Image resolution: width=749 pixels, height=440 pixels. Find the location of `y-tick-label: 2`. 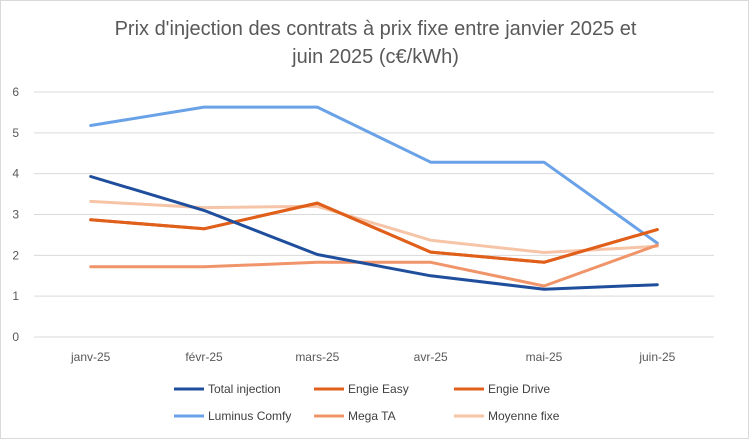

y-tick-label: 2 is located at coordinates (15, 255).